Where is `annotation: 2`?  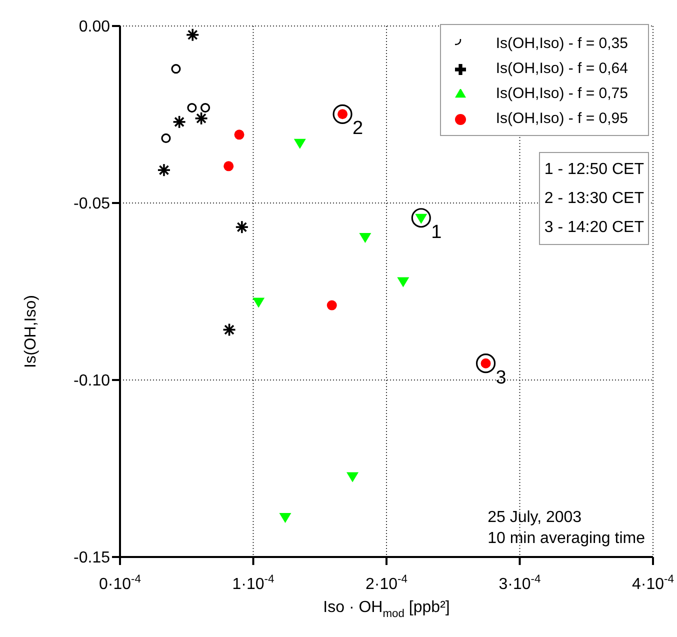
annotation: 2 is located at coordinates (358, 129).